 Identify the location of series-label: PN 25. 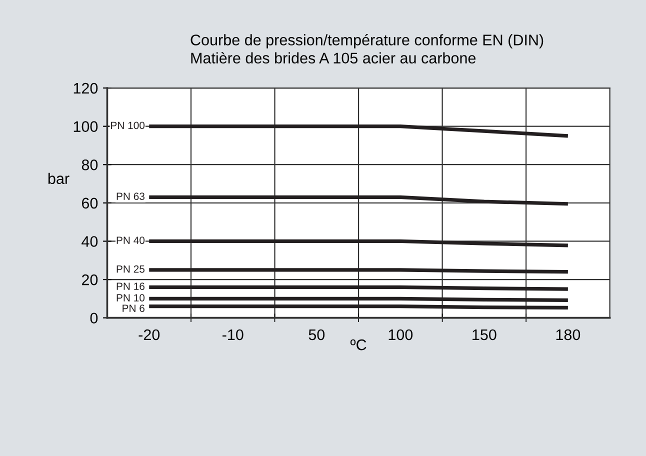
(130, 269).